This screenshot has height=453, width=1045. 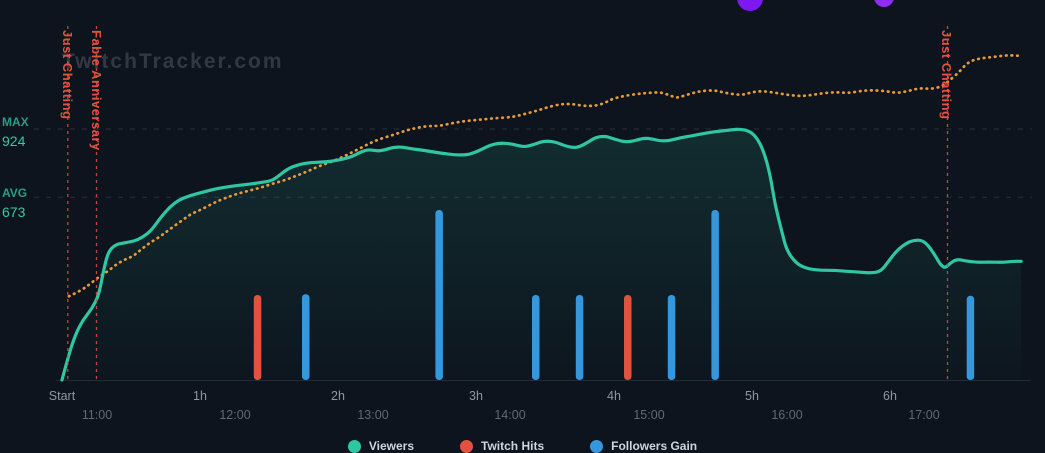 I want to click on legend-item: Twitch Hits, so click(x=502, y=446).